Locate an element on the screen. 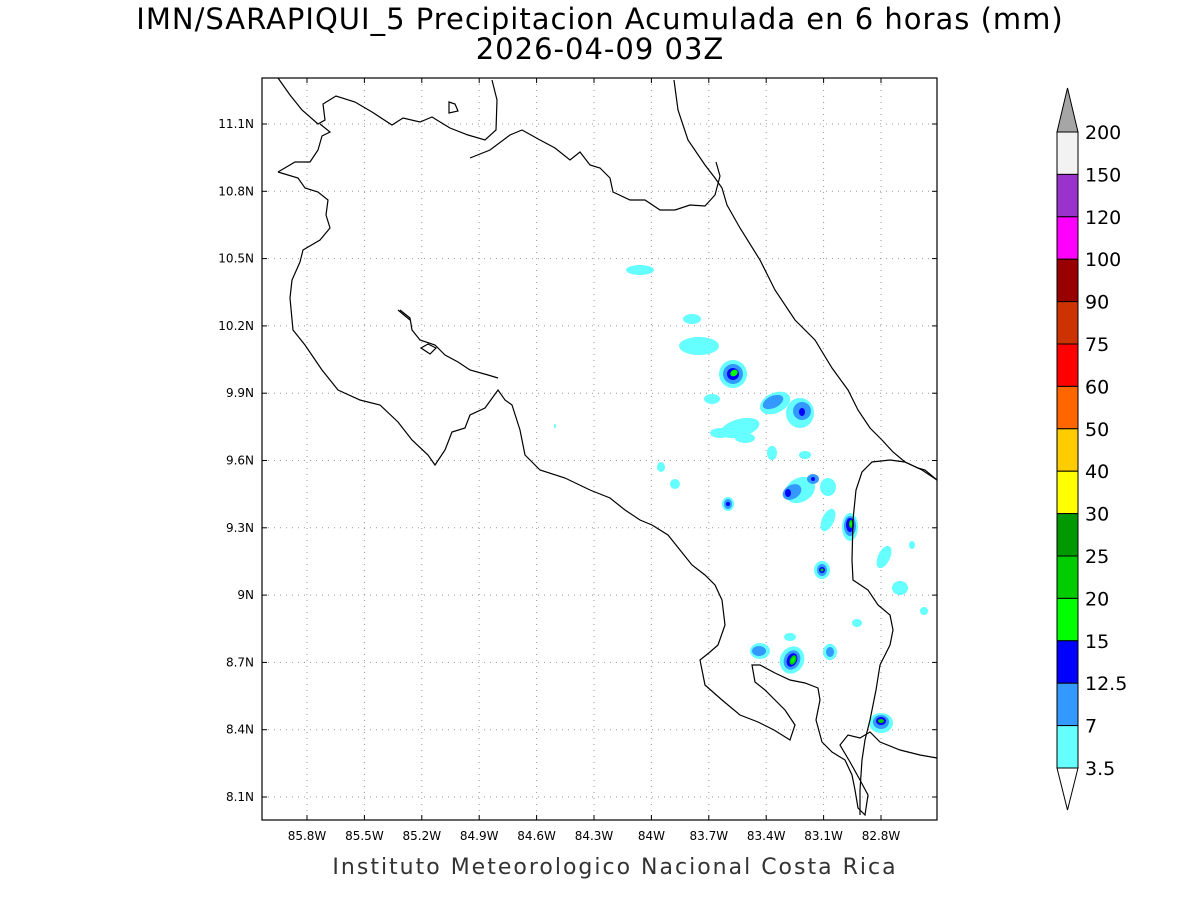 This screenshot has height=900, width=1200. lat-tick-label: 10.5N is located at coordinates (236, 259).